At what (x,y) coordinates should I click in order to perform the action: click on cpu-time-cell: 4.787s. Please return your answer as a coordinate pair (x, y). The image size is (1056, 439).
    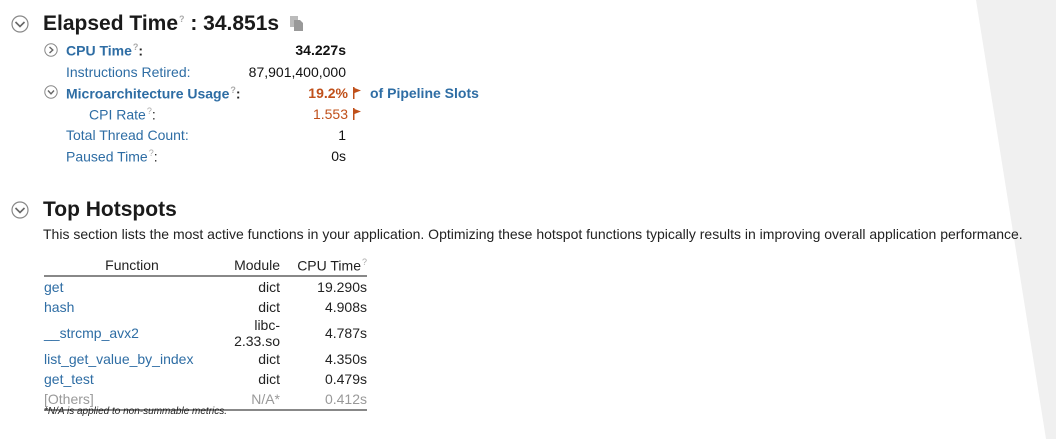
    Looking at the image, I should click on (345, 332).